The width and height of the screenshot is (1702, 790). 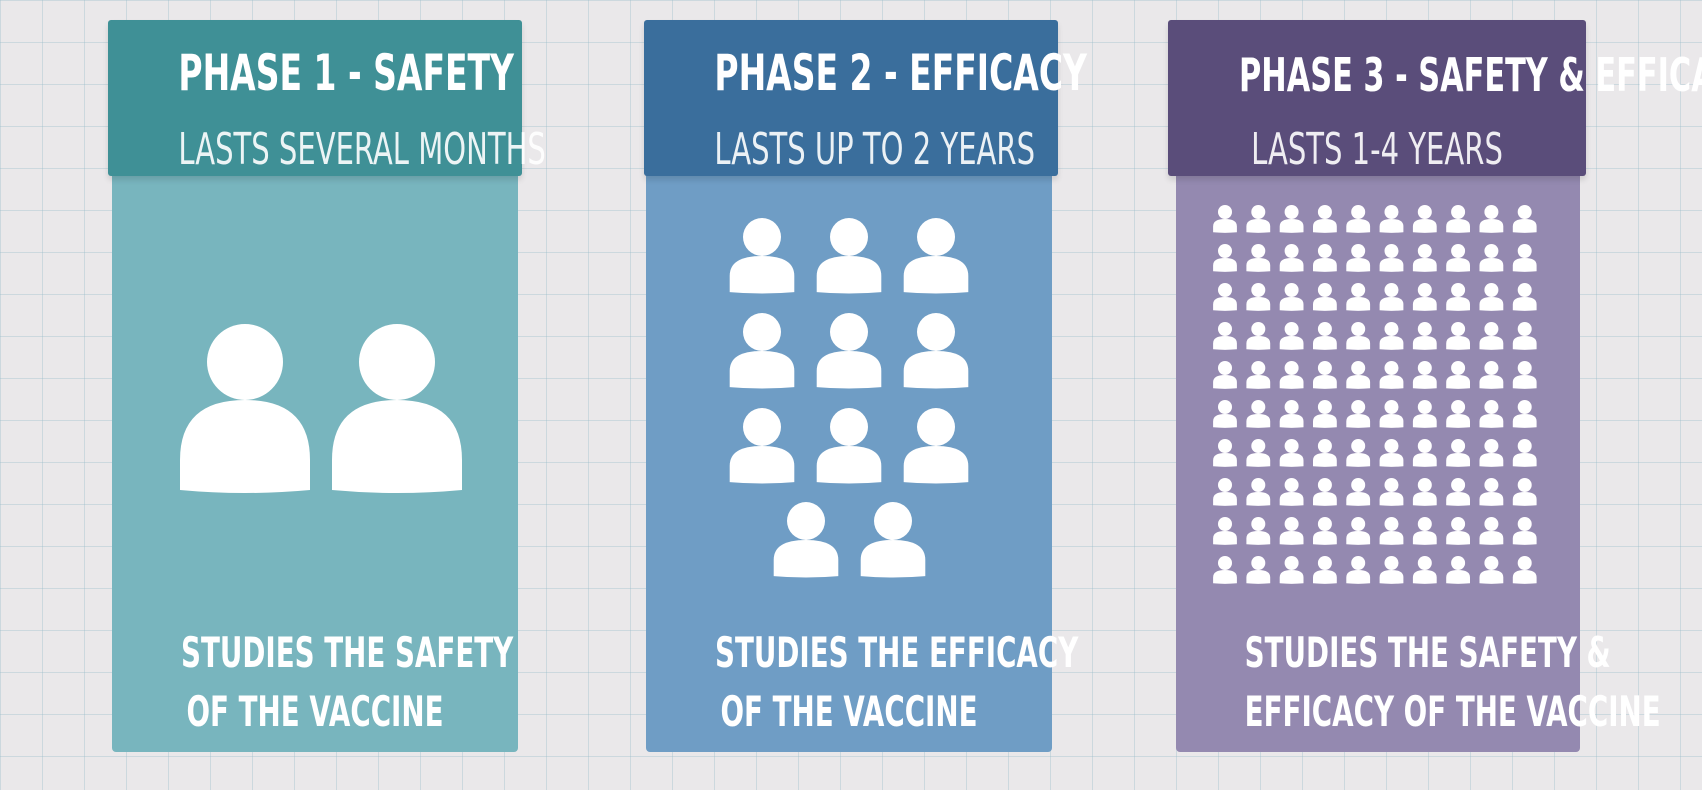 I want to click on phase-3-title: PHASE 3 - SAFETY & EFFICACY, so click(x=1470, y=75).